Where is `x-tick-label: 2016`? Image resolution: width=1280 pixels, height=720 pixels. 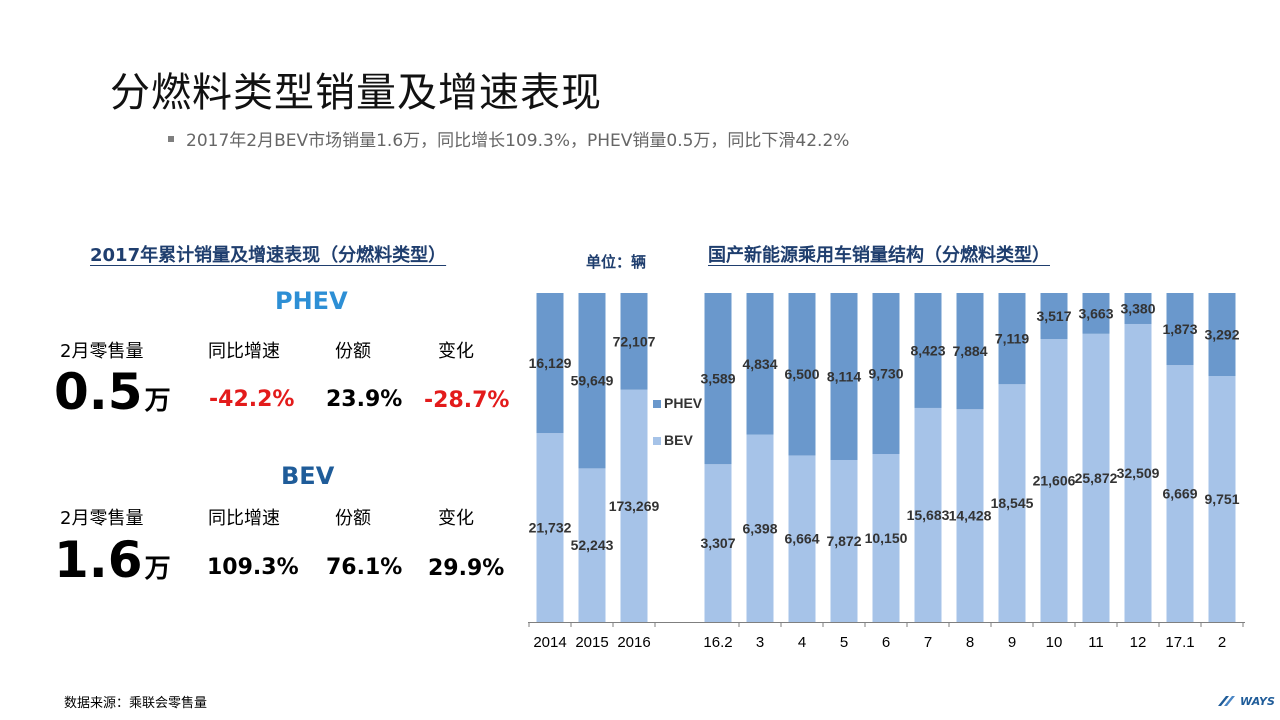 x-tick-label: 2016 is located at coordinates (633, 642).